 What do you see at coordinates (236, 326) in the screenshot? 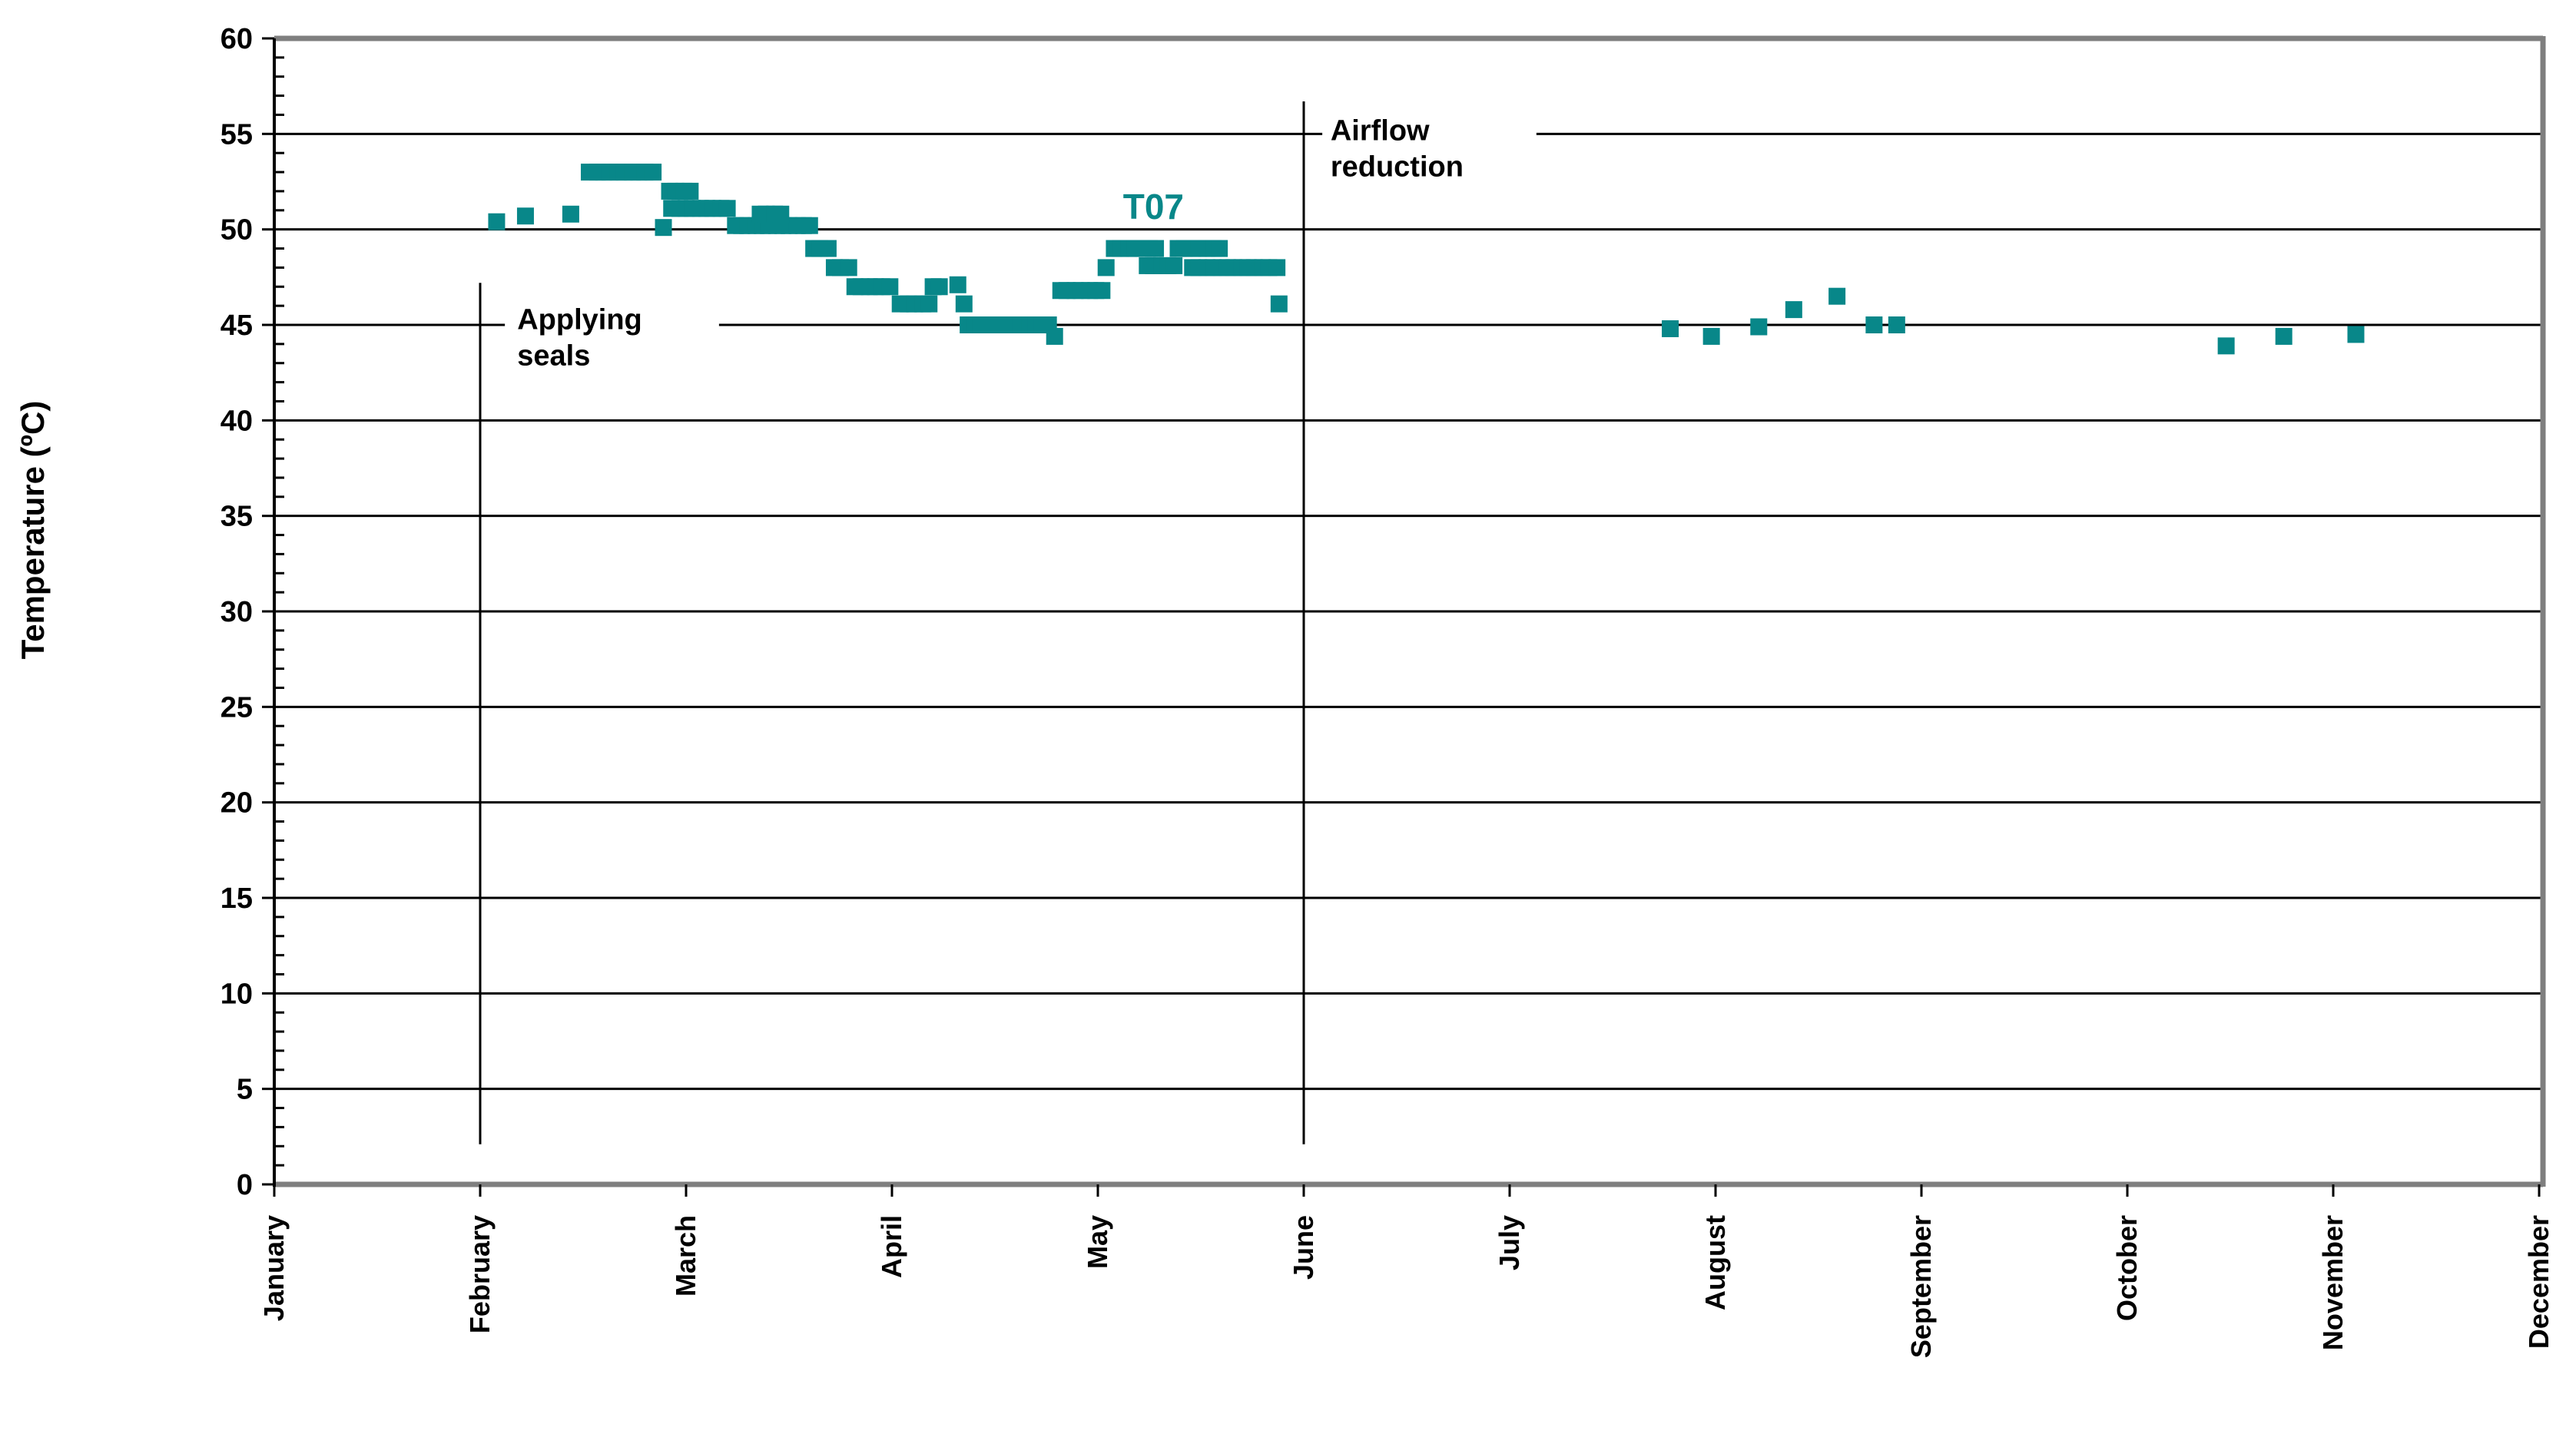
I see `y-tick-label-45: 45` at bounding box center [236, 326].